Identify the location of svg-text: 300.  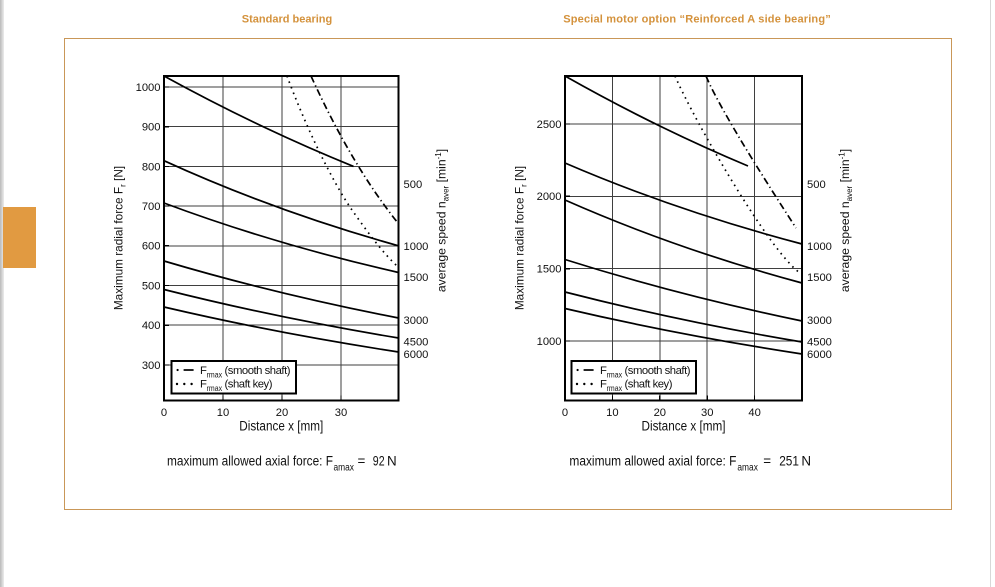
(151, 366).